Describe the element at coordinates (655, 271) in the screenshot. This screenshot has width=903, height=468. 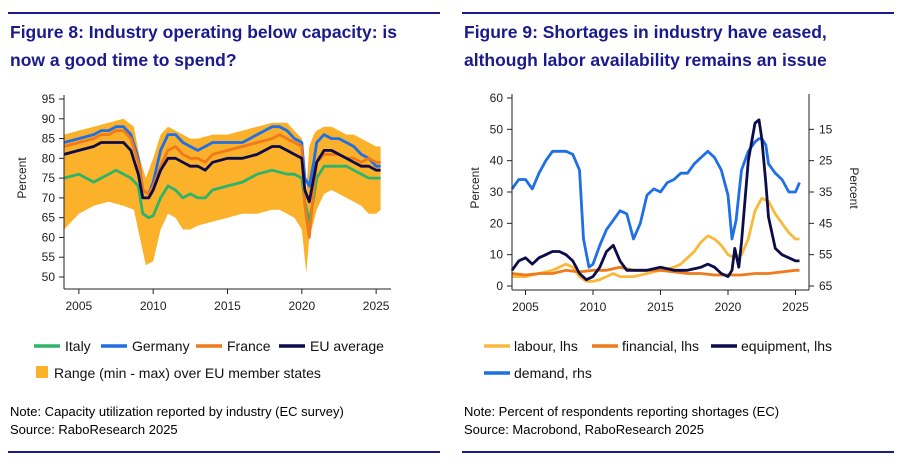
I see `series-line-financial-lhs` at that location.